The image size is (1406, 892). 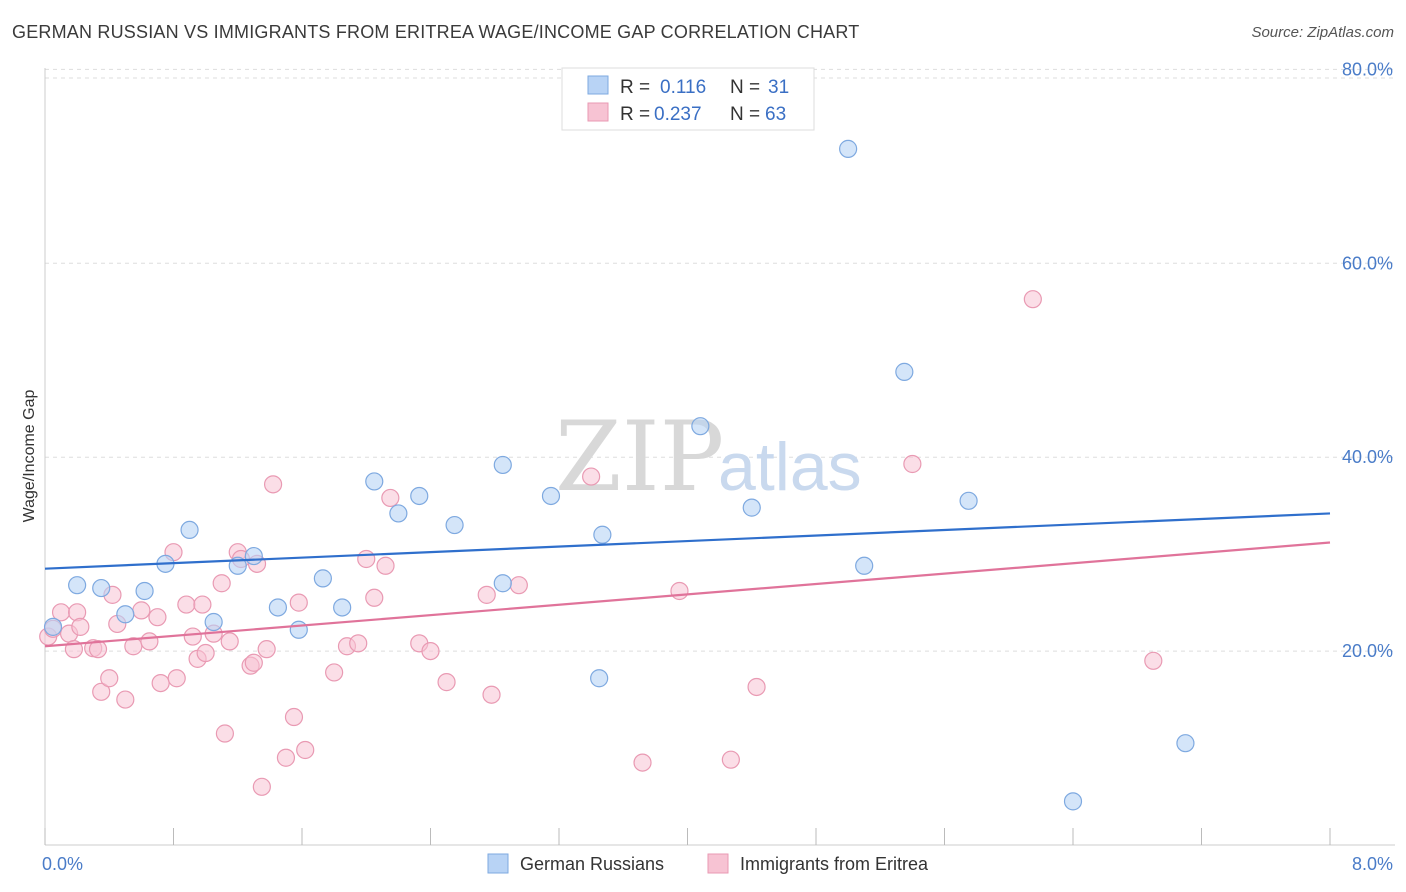 What do you see at coordinates (687, 836) in the screenshot?
I see `x-tick-marks` at bounding box center [687, 836].